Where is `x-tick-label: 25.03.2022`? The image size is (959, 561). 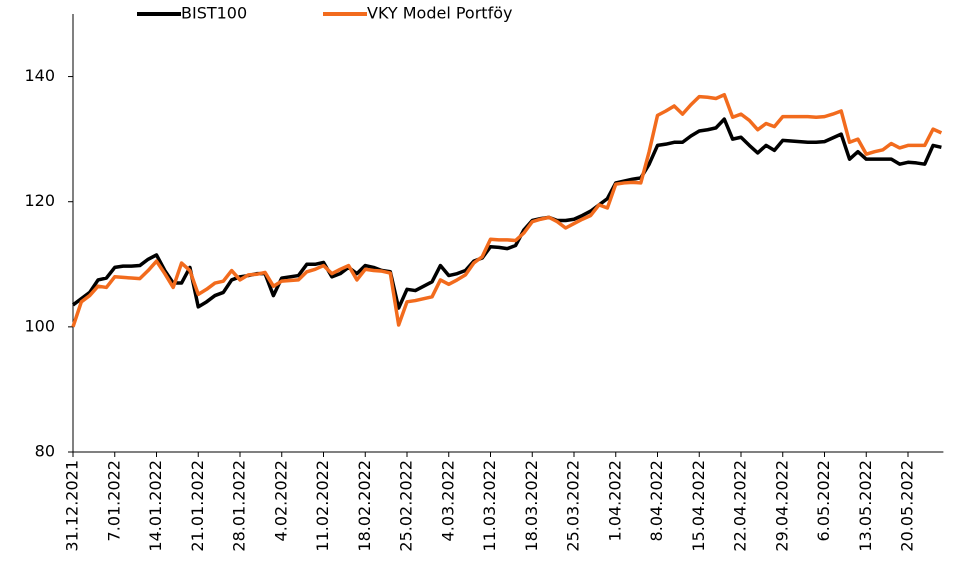 x-tick-label: 25.03.2022 is located at coordinates (573, 506).